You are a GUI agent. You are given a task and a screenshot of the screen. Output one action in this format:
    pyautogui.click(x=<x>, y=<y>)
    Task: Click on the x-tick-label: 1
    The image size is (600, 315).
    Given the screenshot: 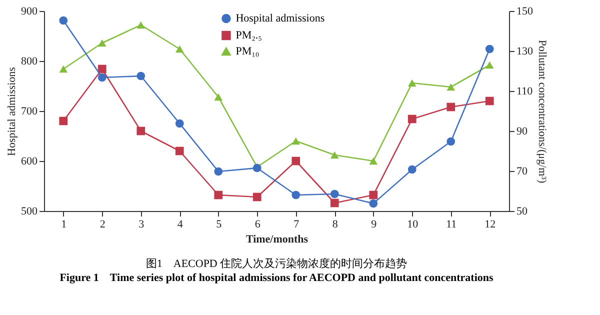 What is the action you would take?
    pyautogui.click(x=64, y=224)
    